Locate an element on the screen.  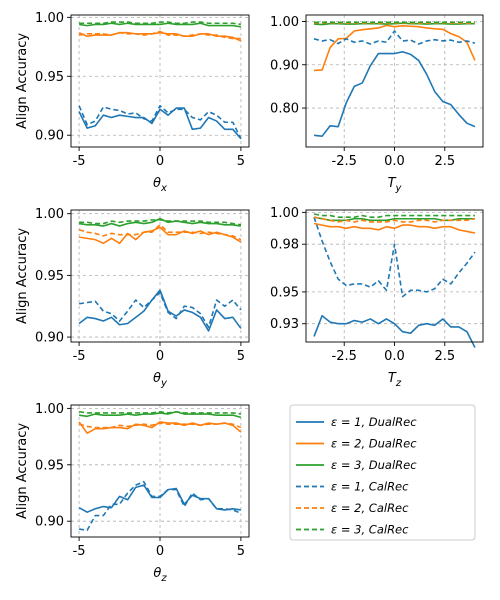
panel-5: -5 0 5 0.90 0.95 1.00 θz Align Accuracy is located at coordinates (132, 493).